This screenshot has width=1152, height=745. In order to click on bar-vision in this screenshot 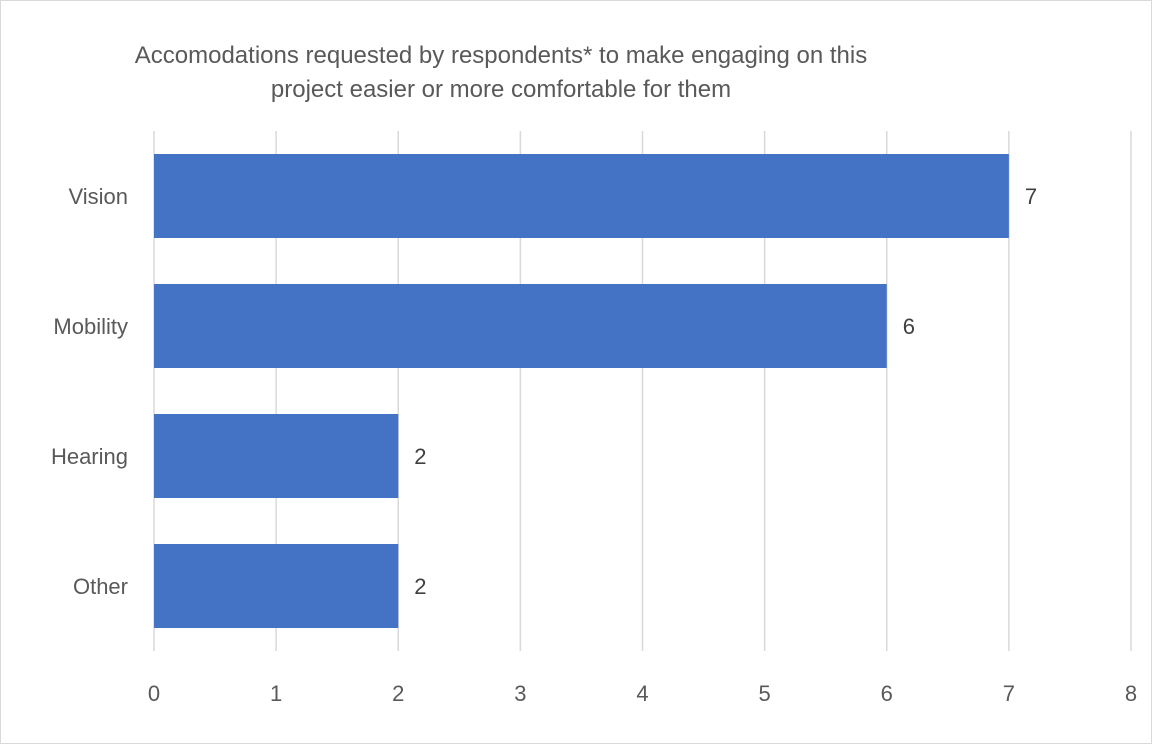, I will do `click(581, 196)`.